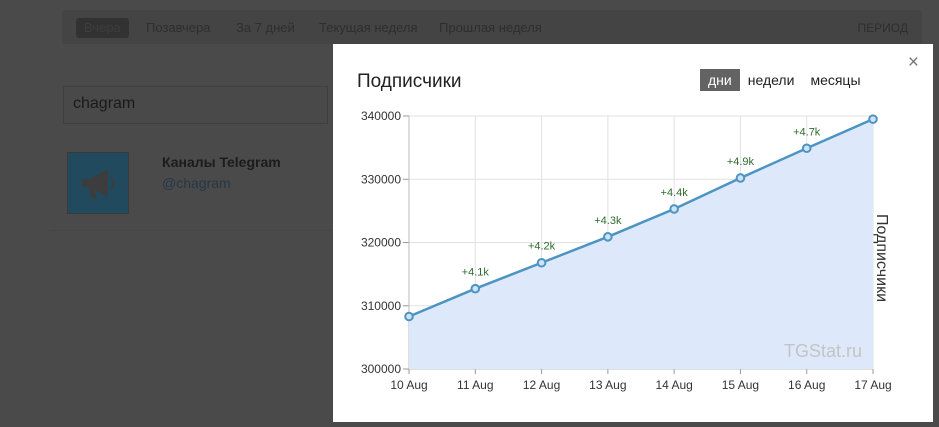  Describe the element at coordinates (195, 105) in the screenshot. I see `search-input: chagram` at that location.